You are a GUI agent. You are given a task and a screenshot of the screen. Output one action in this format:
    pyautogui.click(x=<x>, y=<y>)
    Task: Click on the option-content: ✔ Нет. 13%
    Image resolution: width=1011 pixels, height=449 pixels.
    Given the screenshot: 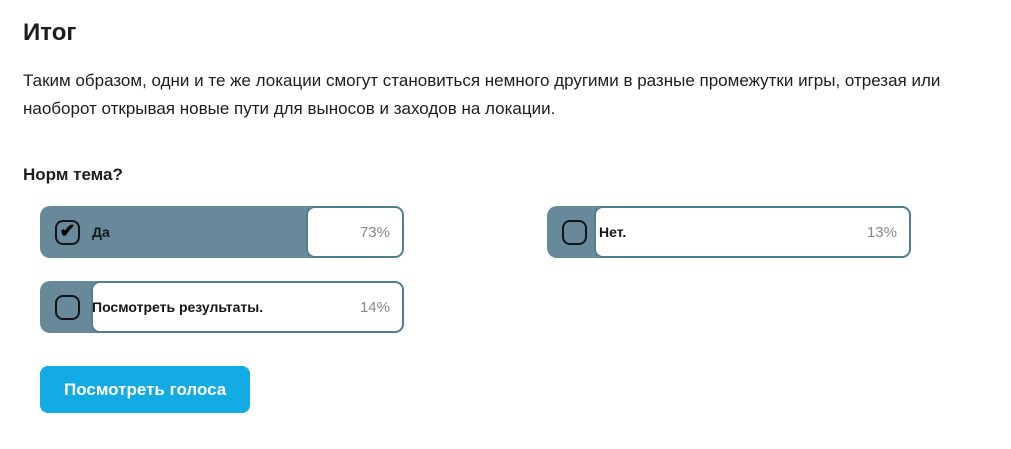 What is the action you would take?
    pyautogui.click(x=729, y=232)
    